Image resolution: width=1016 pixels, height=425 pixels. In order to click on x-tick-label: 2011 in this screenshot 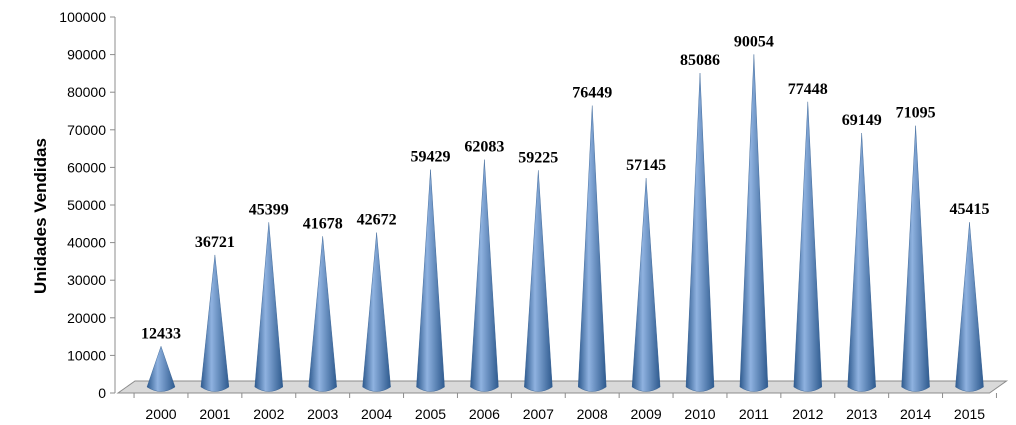, I will do `click(754, 414)`.